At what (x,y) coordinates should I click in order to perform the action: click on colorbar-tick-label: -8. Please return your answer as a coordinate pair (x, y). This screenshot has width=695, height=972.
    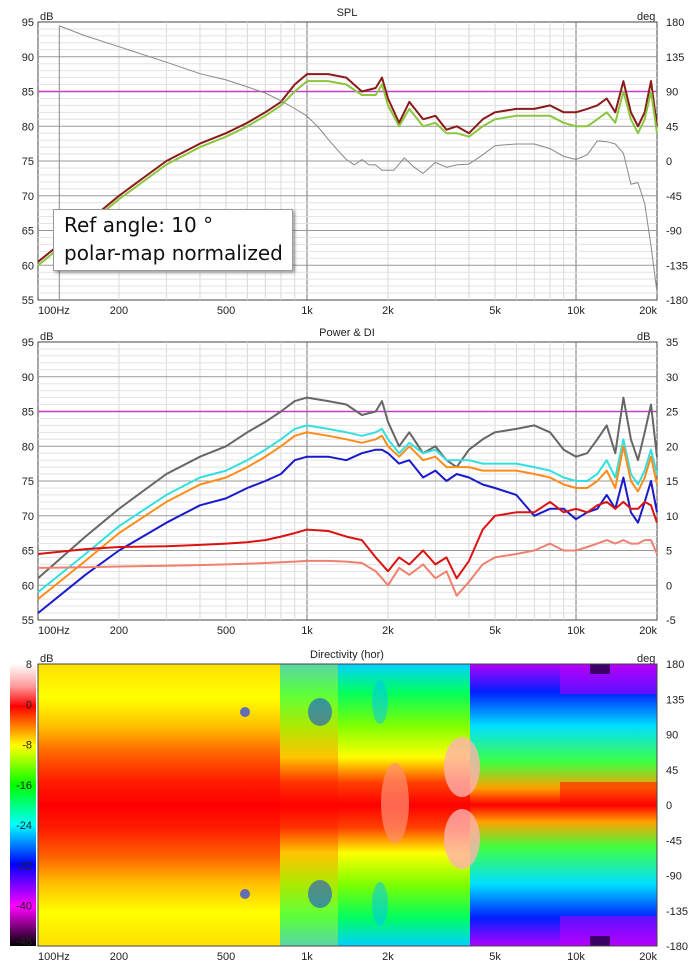
    Looking at the image, I should click on (27, 746).